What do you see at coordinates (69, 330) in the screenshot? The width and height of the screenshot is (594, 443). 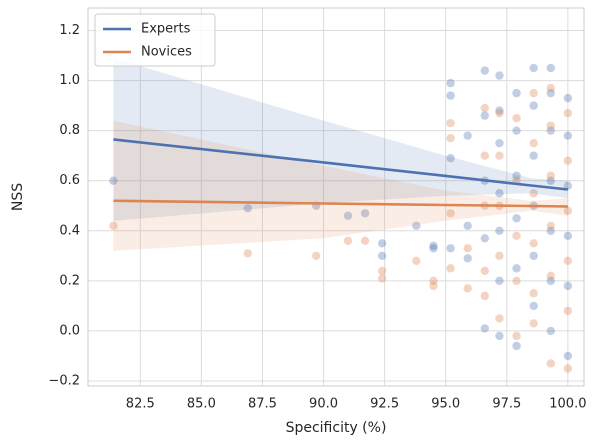 I see `y-tick-label: 0.0` at bounding box center [69, 330].